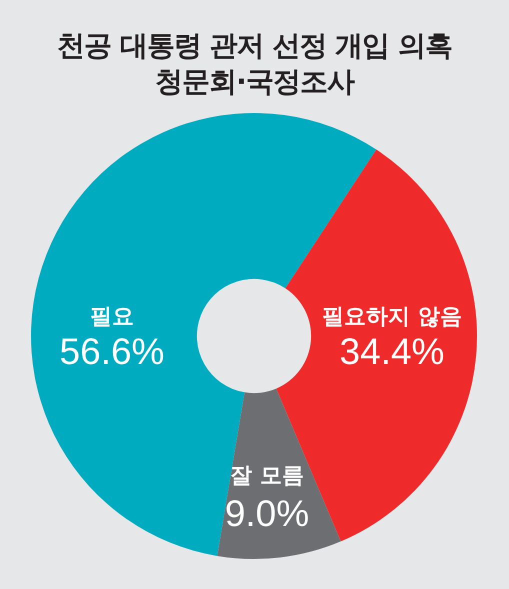  What do you see at coordinates (112, 351) in the screenshot?
I see `data-label: 56.6%` at bounding box center [112, 351].